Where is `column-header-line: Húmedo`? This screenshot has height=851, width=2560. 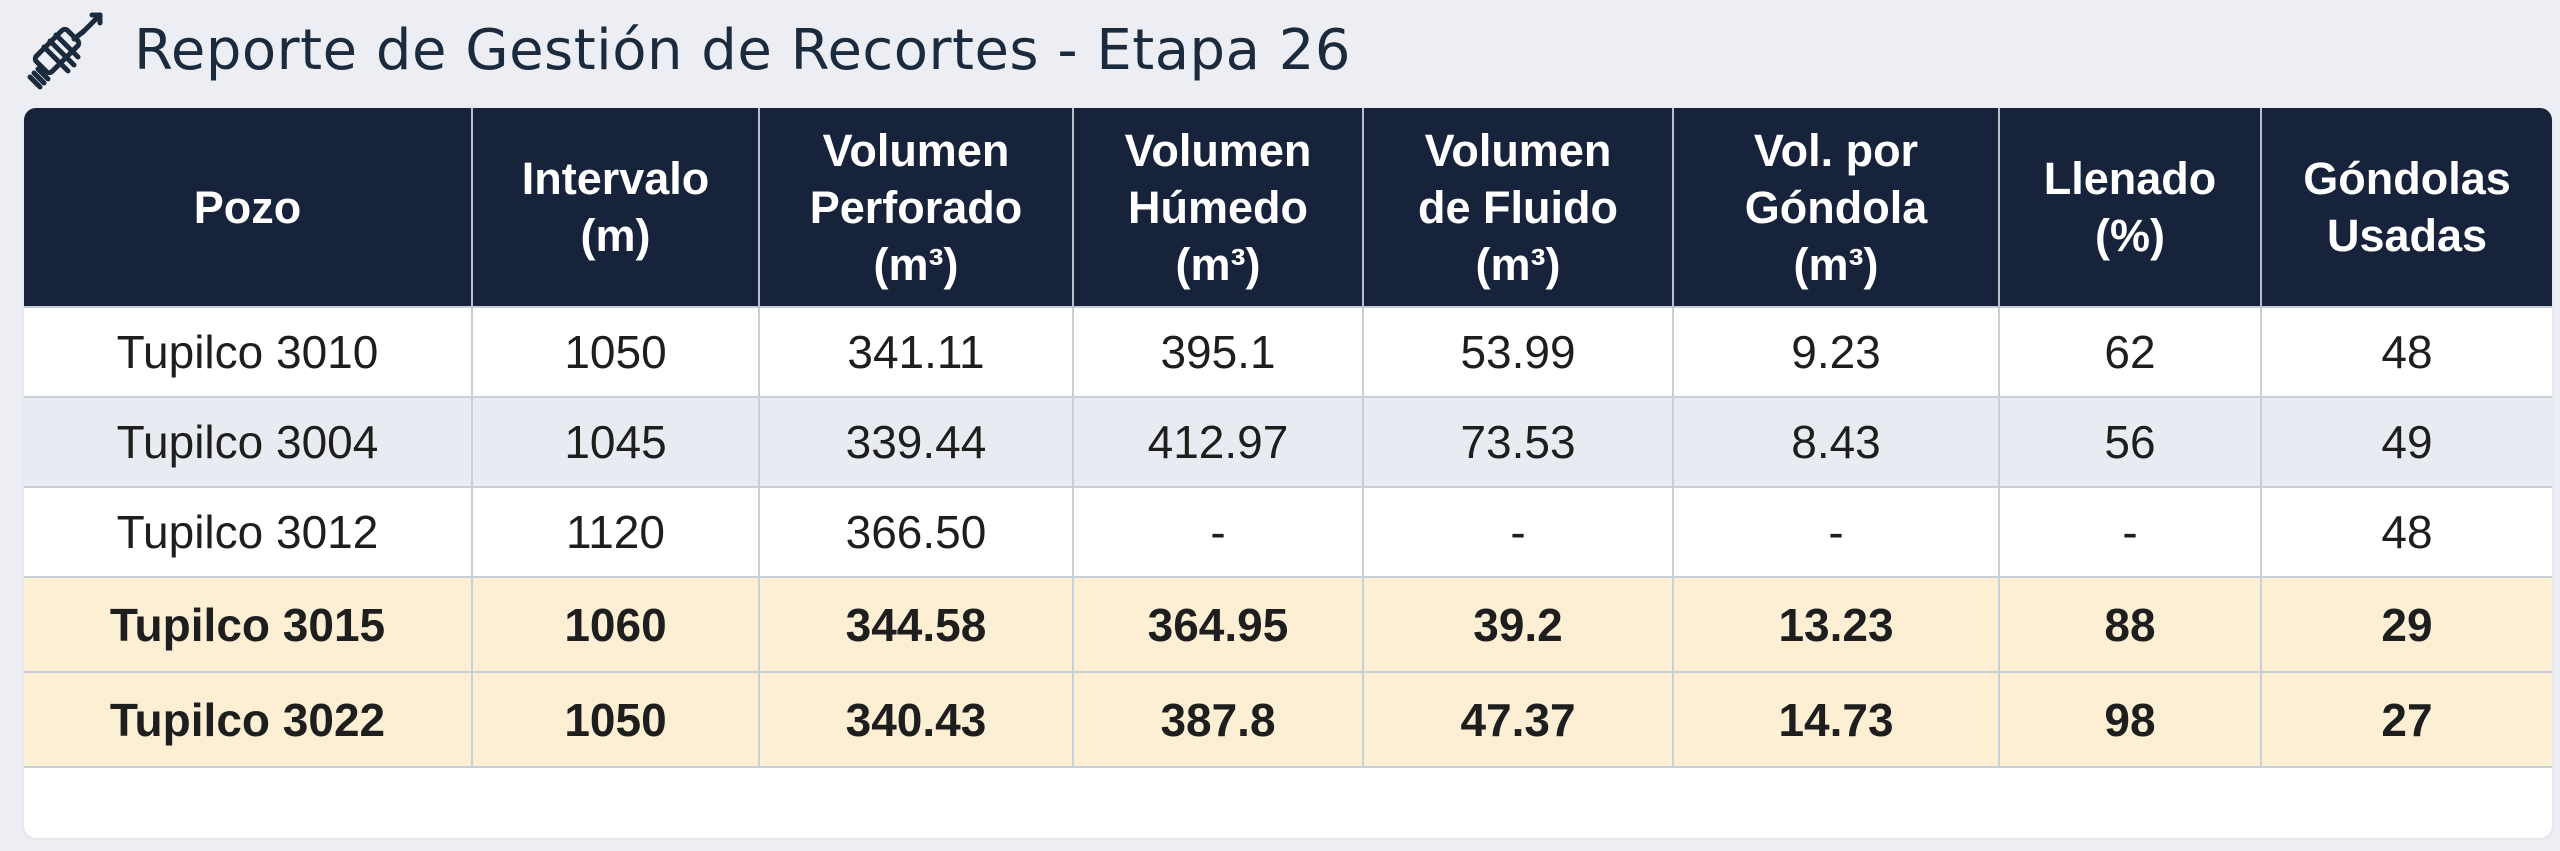
column-header-line: Húmedo is located at coordinates (1218, 207).